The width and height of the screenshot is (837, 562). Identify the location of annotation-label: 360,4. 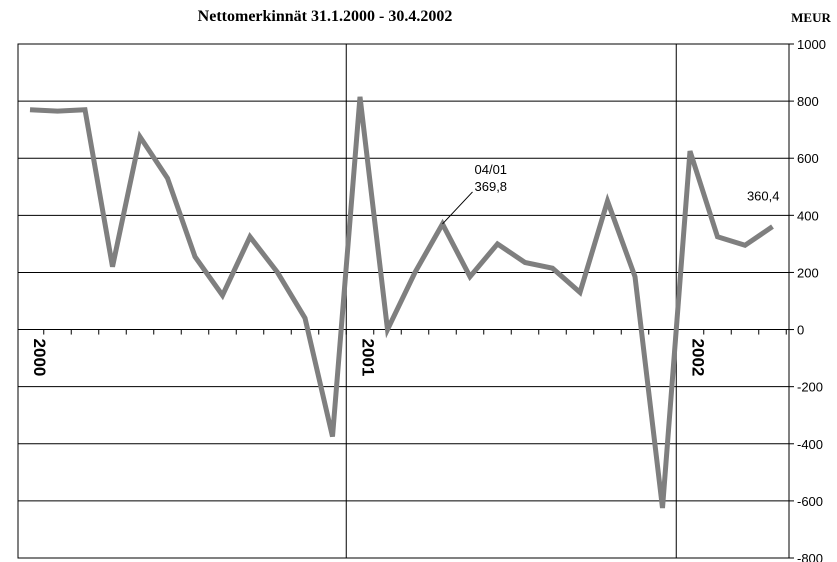
(763, 196).